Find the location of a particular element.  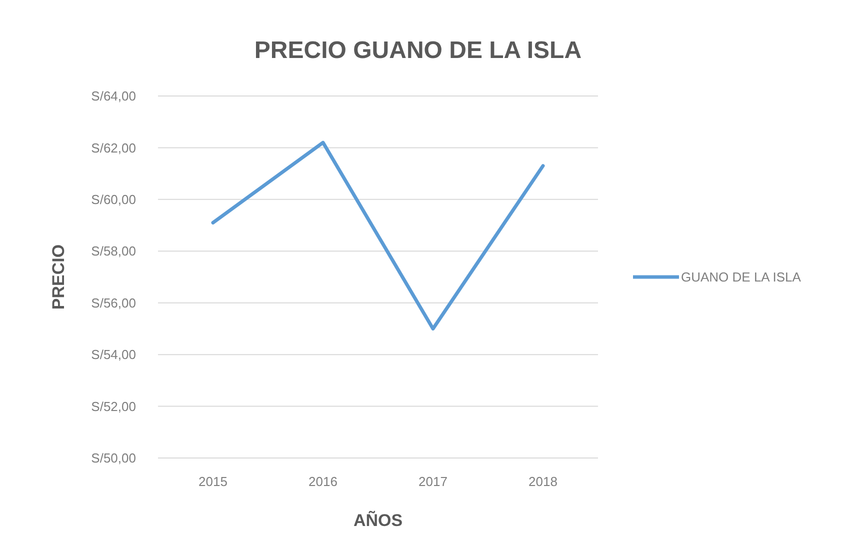

y-tick-label: S/64,00 is located at coordinates (113, 96).